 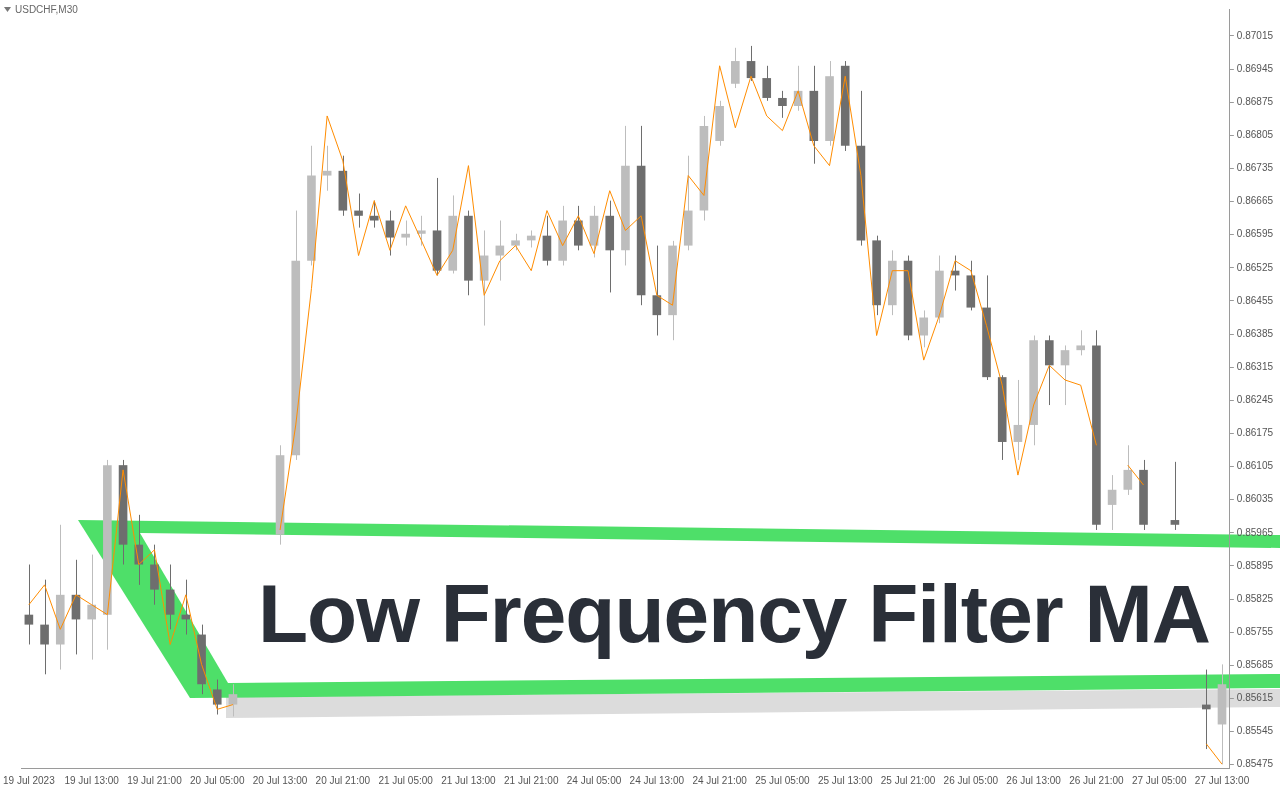 I want to click on x-tick-label: 19 Jul 2023, so click(x=29, y=780).